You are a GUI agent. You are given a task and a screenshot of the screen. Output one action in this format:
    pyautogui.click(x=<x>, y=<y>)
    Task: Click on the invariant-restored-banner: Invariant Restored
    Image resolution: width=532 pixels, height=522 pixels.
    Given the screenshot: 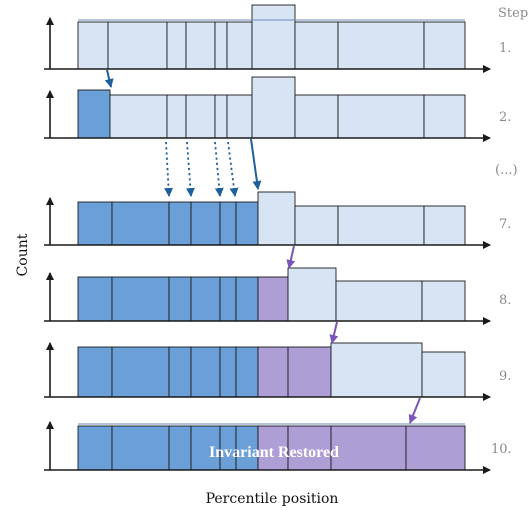 What is the action you would take?
    pyautogui.click(x=274, y=452)
    